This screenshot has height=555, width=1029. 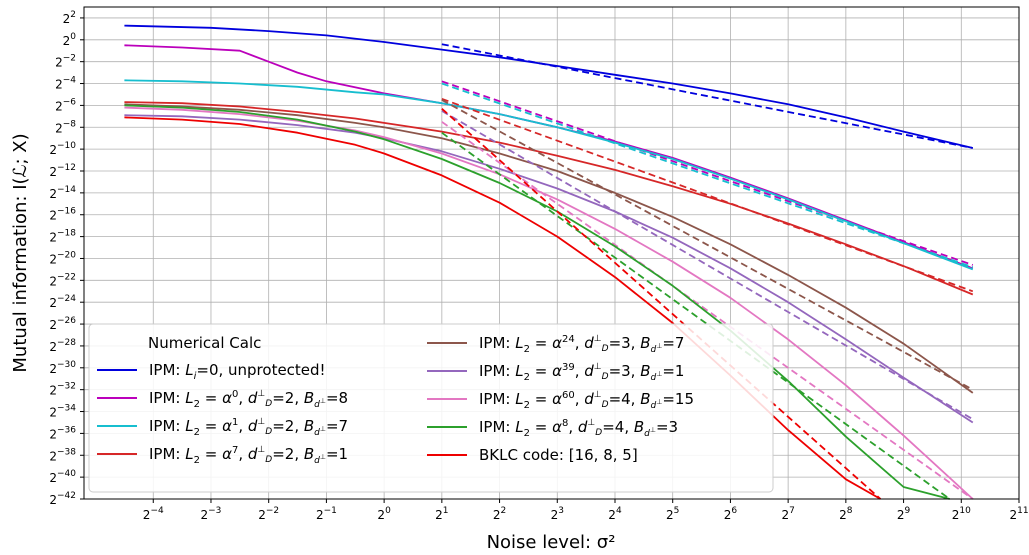 I want to click on y-tick-label: 2−14, so click(x=62, y=193).